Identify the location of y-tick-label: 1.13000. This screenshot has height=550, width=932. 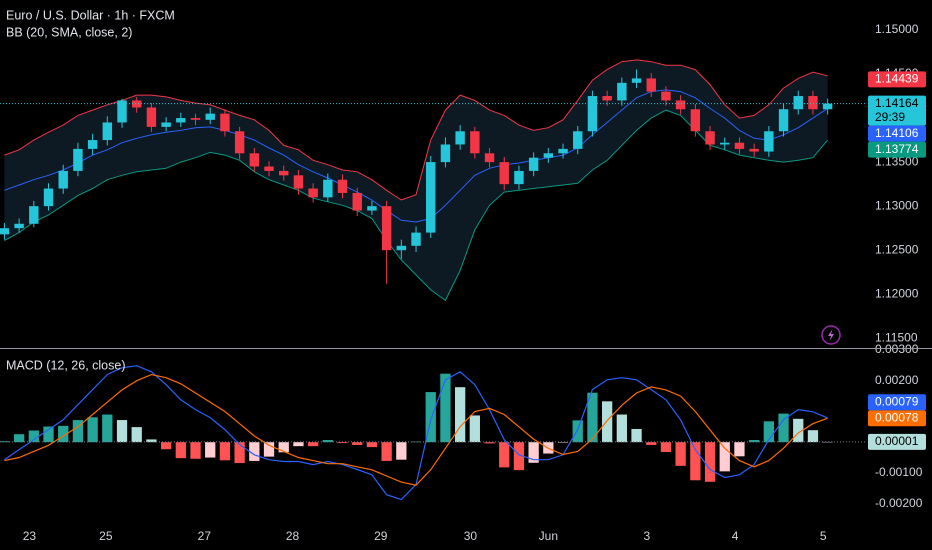
(897, 205).